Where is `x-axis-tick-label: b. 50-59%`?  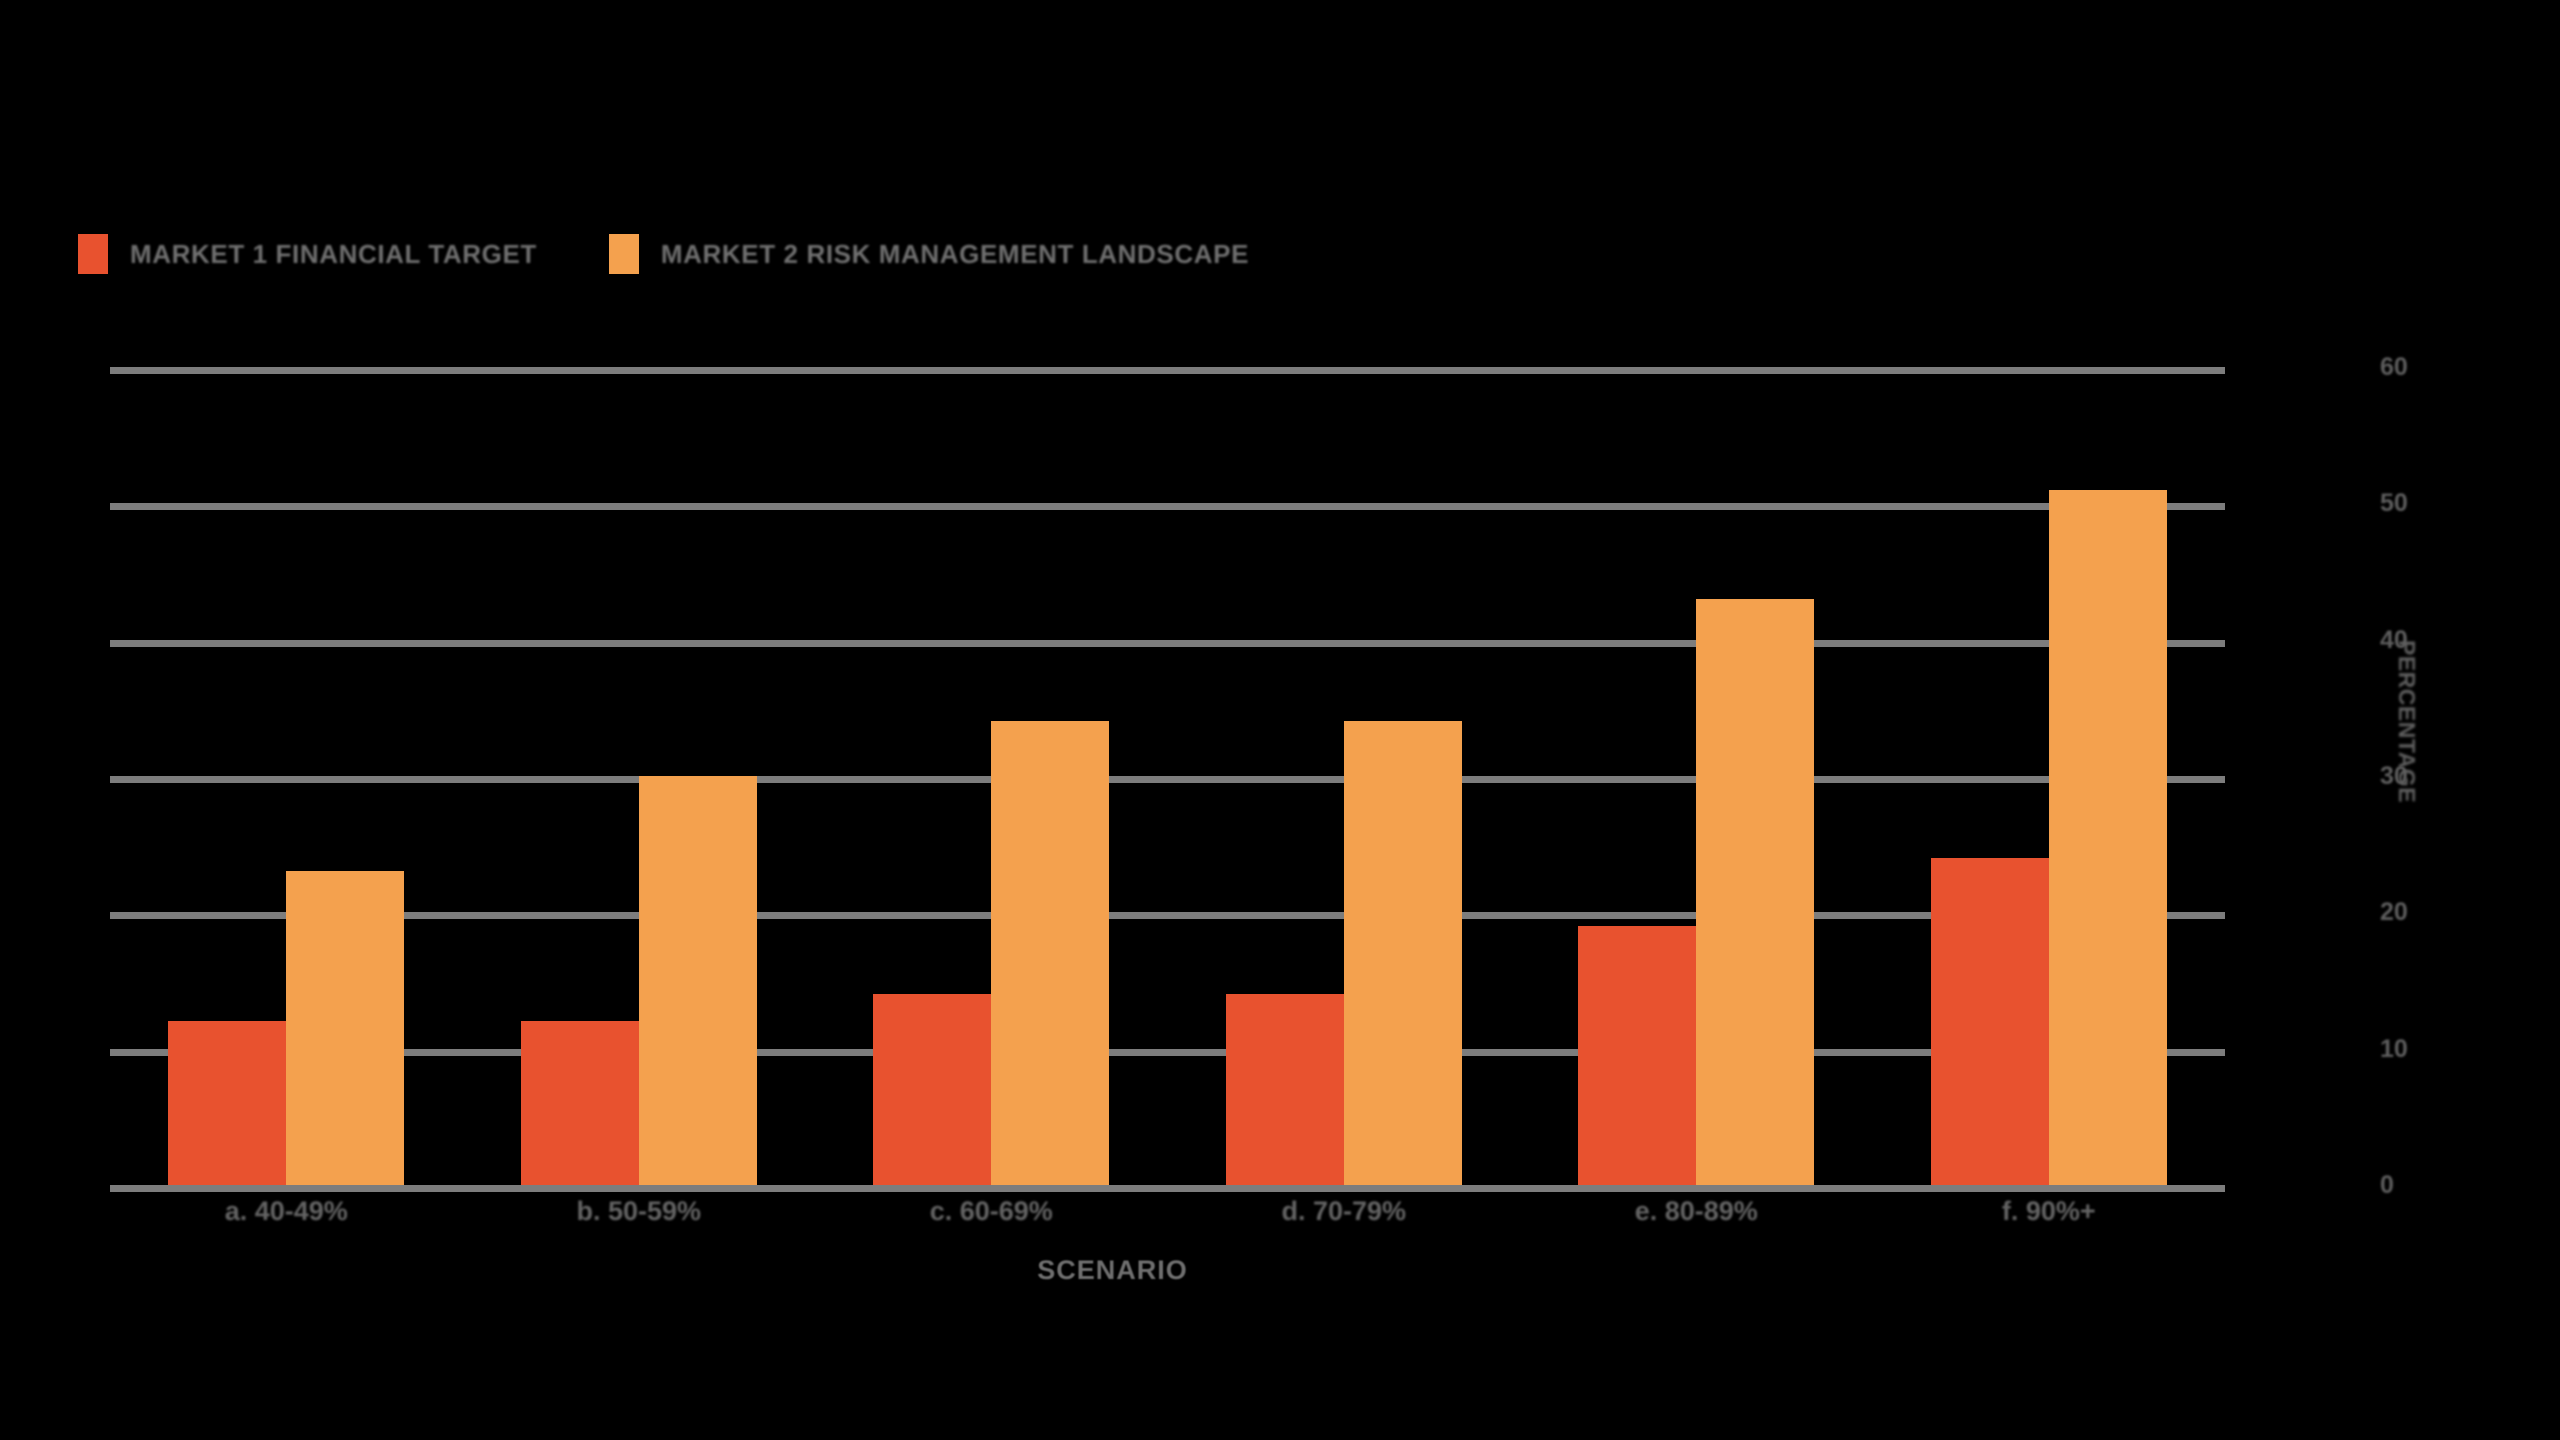 x-axis-tick-label: b. 50-59% is located at coordinates (639, 1211).